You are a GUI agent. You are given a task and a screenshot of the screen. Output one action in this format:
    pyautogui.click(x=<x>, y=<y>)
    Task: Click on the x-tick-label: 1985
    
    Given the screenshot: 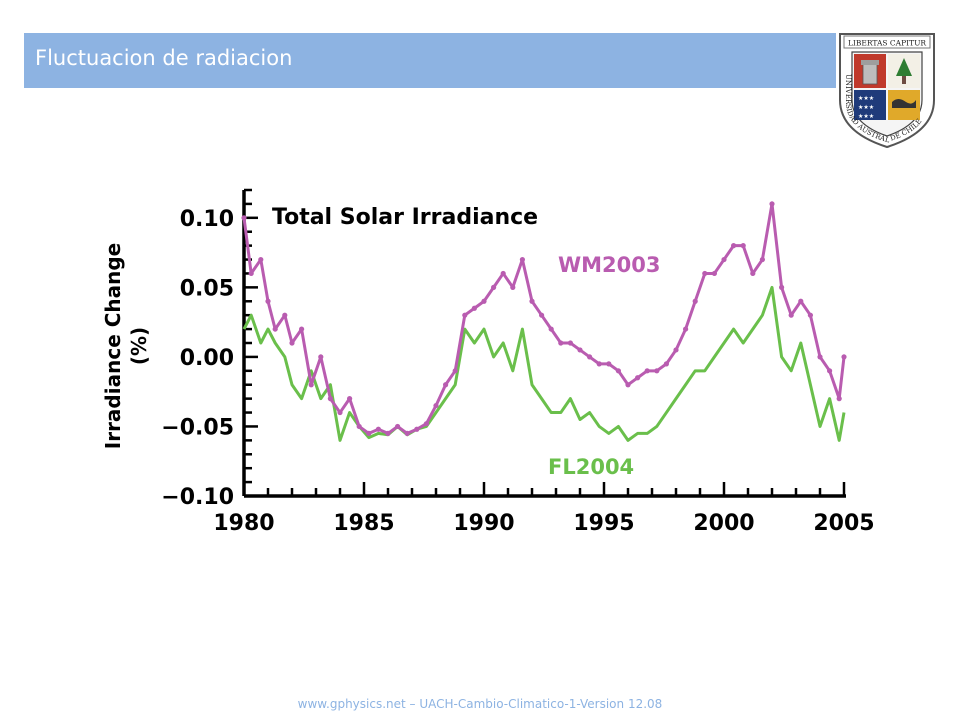 What is the action you would take?
    pyautogui.click(x=363, y=523)
    